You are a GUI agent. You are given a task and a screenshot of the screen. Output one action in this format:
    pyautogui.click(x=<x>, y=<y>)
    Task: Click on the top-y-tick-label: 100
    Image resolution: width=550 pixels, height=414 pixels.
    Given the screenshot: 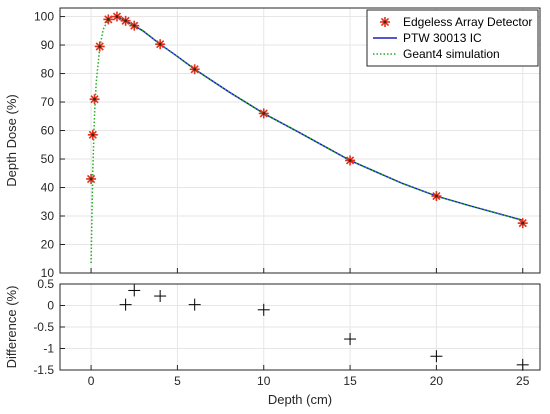 What is the action you would take?
    pyautogui.click(x=44, y=17)
    